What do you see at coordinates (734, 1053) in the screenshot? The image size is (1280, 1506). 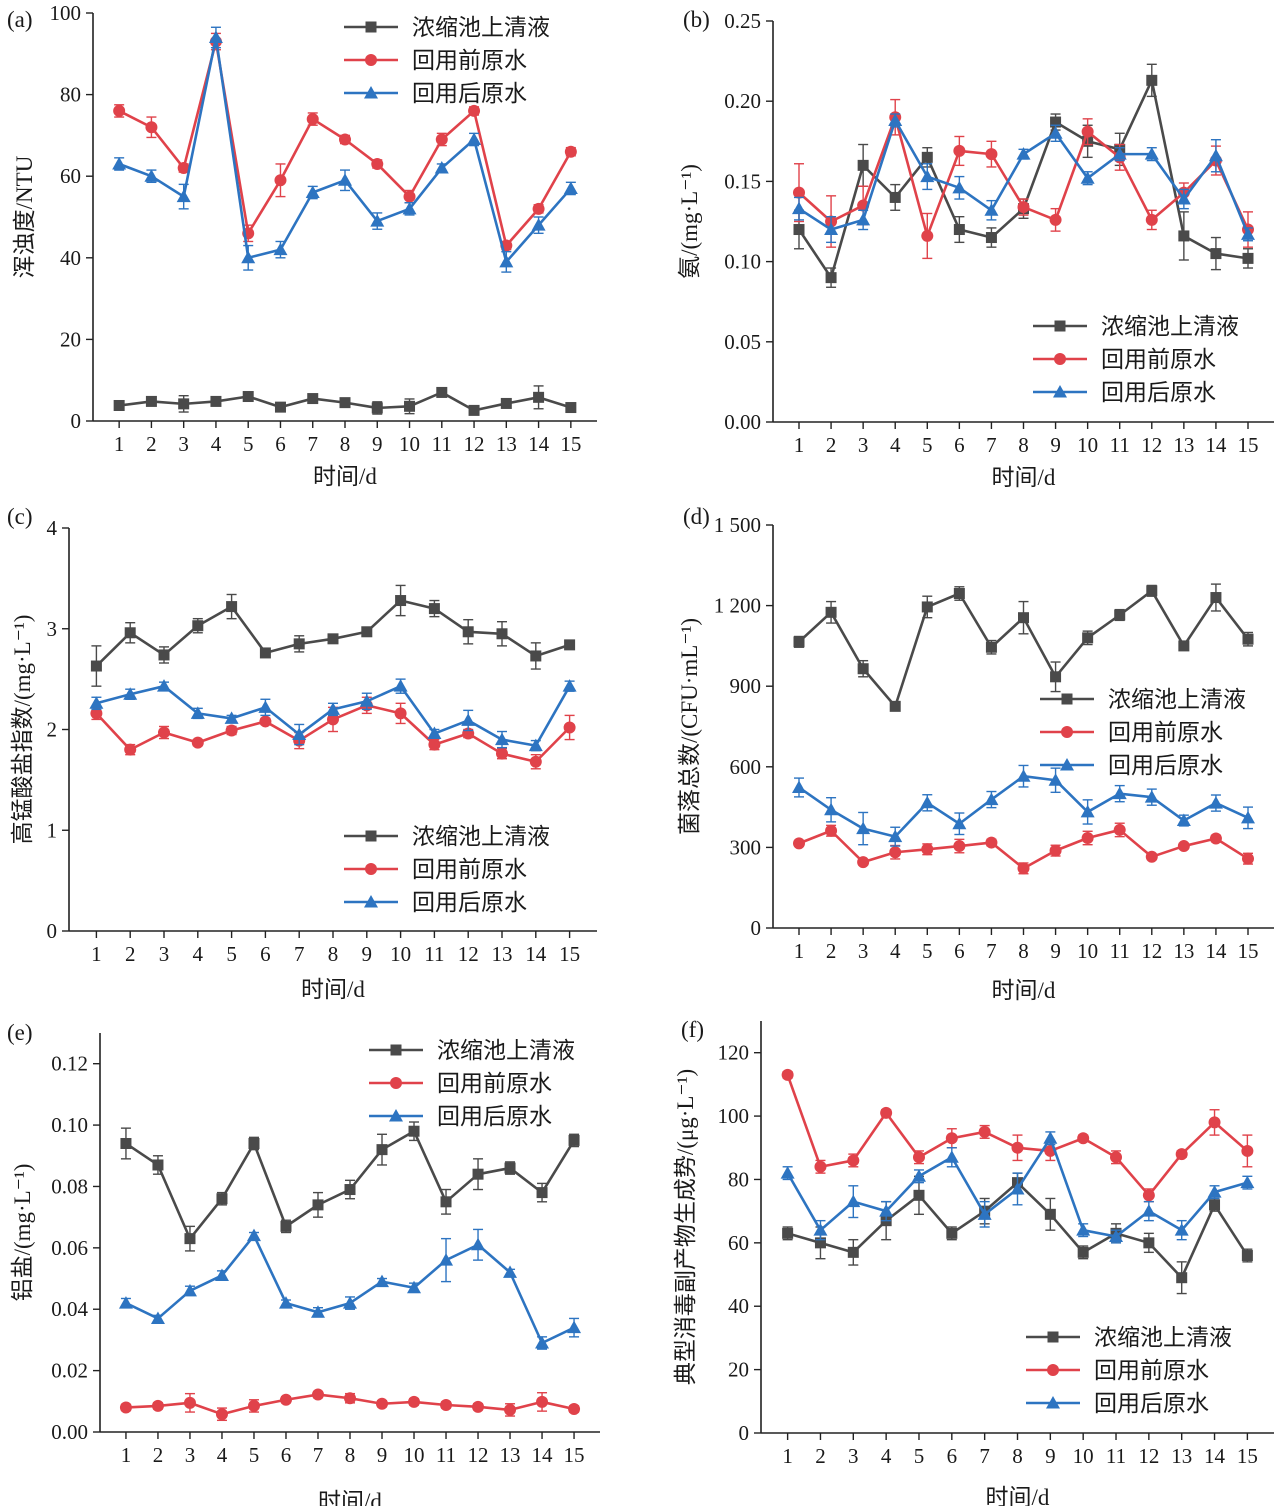 I see `y-tick-label: 120` at bounding box center [734, 1053].